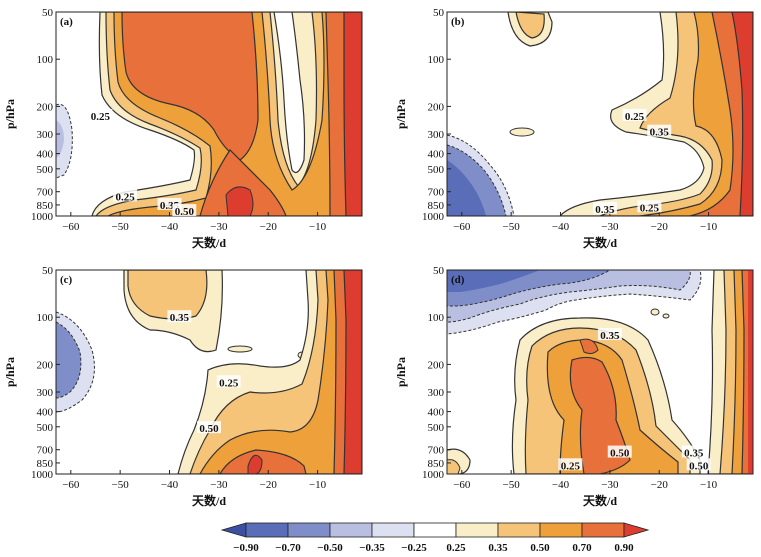 The image size is (761, 557). I want to click on colorbar-tick-label: 0.25, so click(456, 548).